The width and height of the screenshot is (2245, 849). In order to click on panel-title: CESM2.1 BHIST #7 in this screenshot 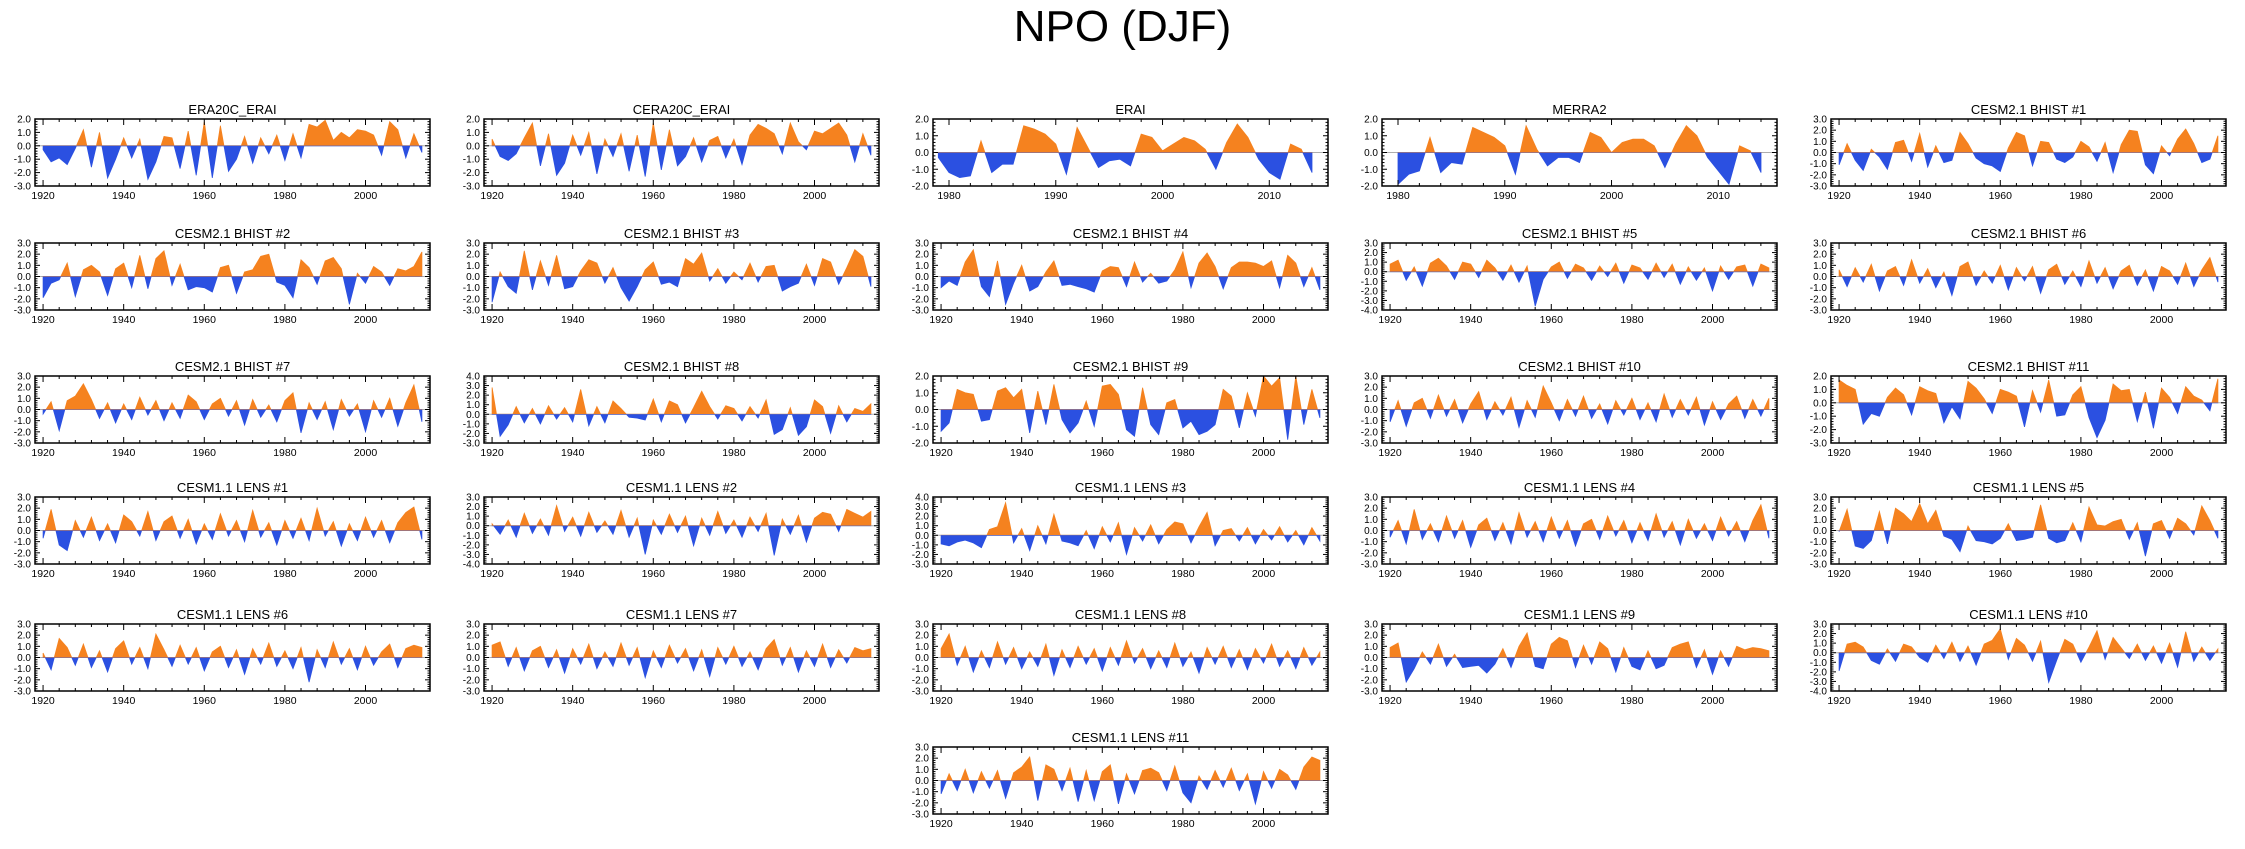, I will do `click(232, 366)`.